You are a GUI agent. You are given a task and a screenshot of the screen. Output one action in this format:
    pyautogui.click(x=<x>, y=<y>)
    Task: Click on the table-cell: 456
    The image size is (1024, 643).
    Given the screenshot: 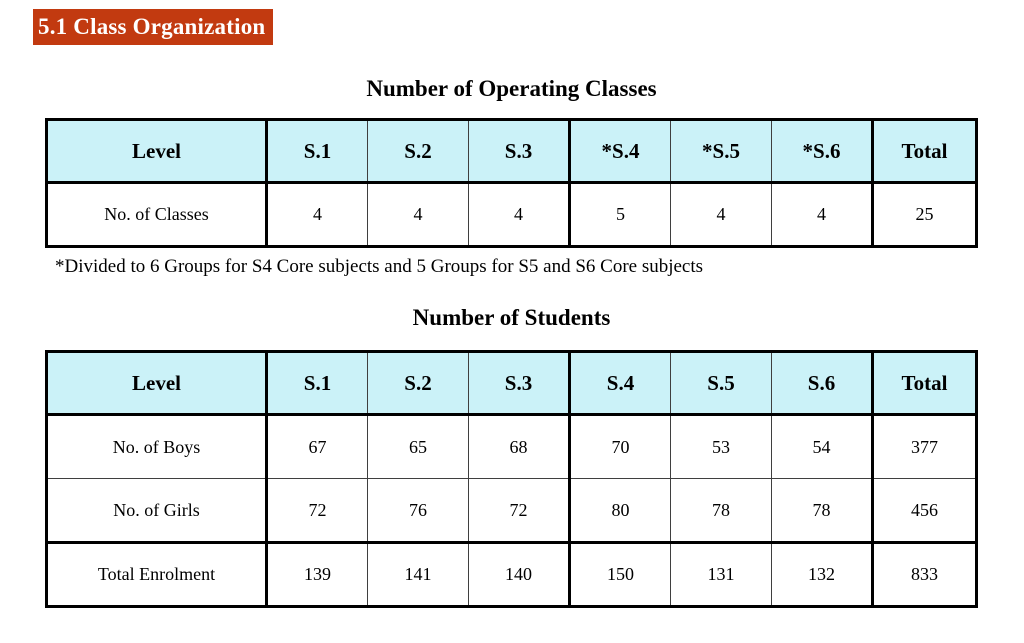 What is the action you would take?
    pyautogui.click(x=924, y=511)
    